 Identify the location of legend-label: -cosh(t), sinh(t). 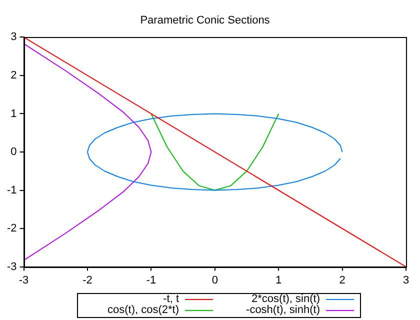
(283, 310).